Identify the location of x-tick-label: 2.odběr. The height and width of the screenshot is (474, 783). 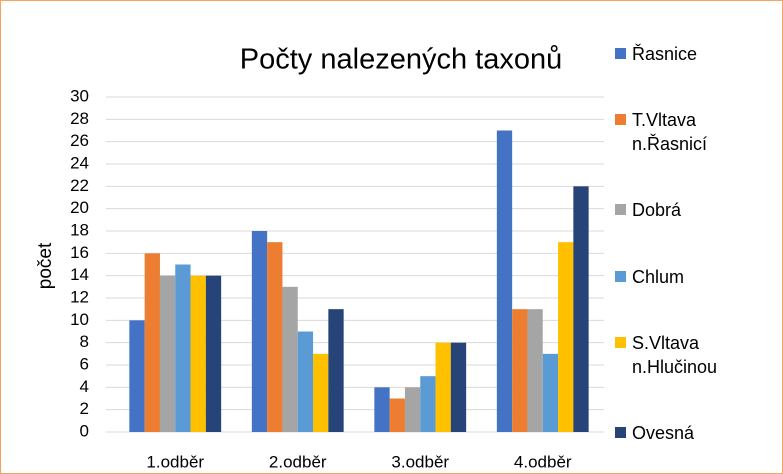
(298, 461).